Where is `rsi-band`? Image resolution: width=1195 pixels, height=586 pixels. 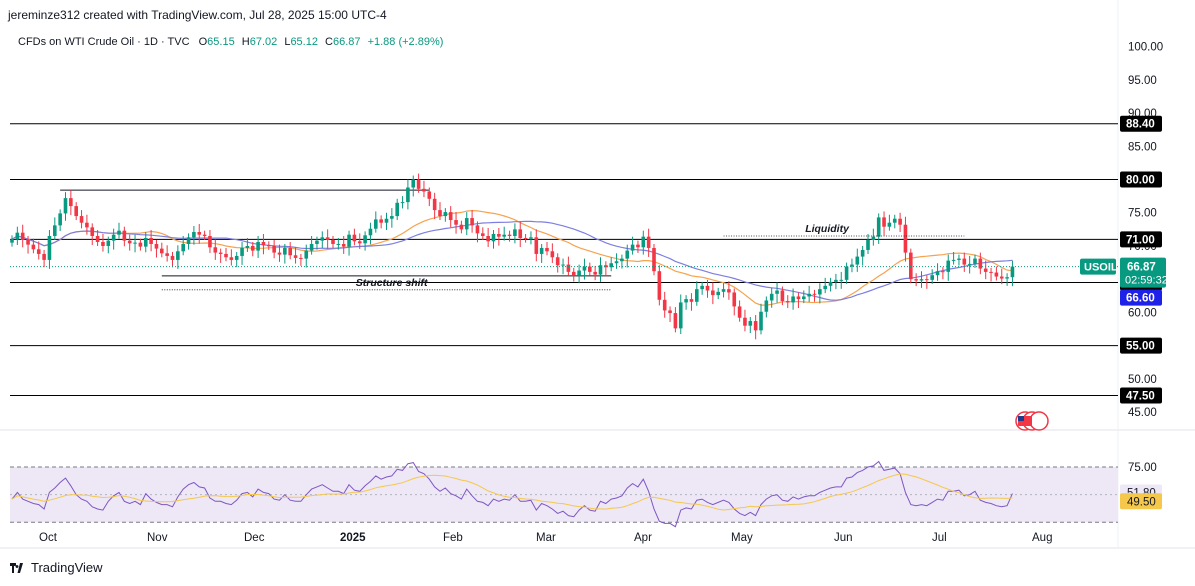
rsi-band is located at coordinates (564, 495).